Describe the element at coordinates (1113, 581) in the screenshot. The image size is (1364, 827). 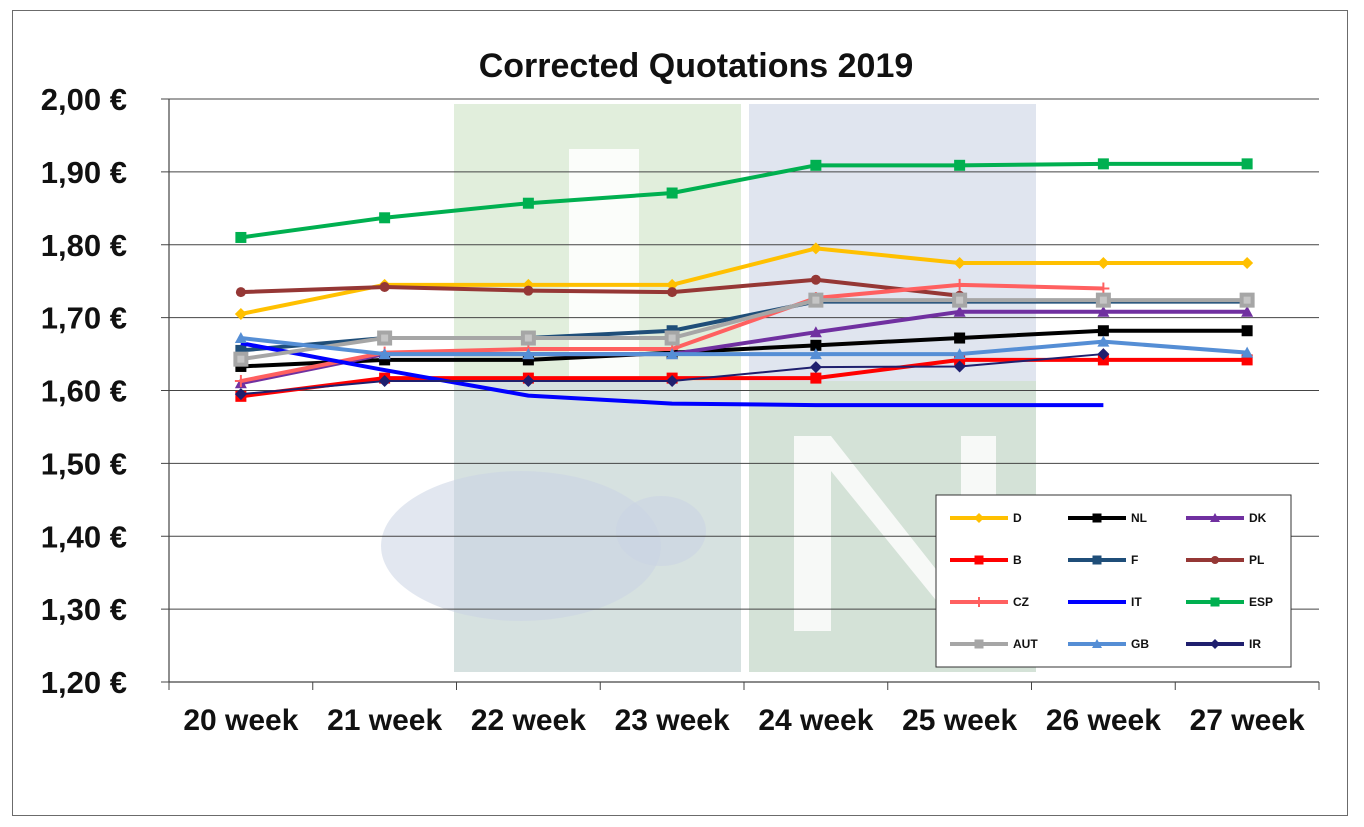
I see `legend-box` at that location.